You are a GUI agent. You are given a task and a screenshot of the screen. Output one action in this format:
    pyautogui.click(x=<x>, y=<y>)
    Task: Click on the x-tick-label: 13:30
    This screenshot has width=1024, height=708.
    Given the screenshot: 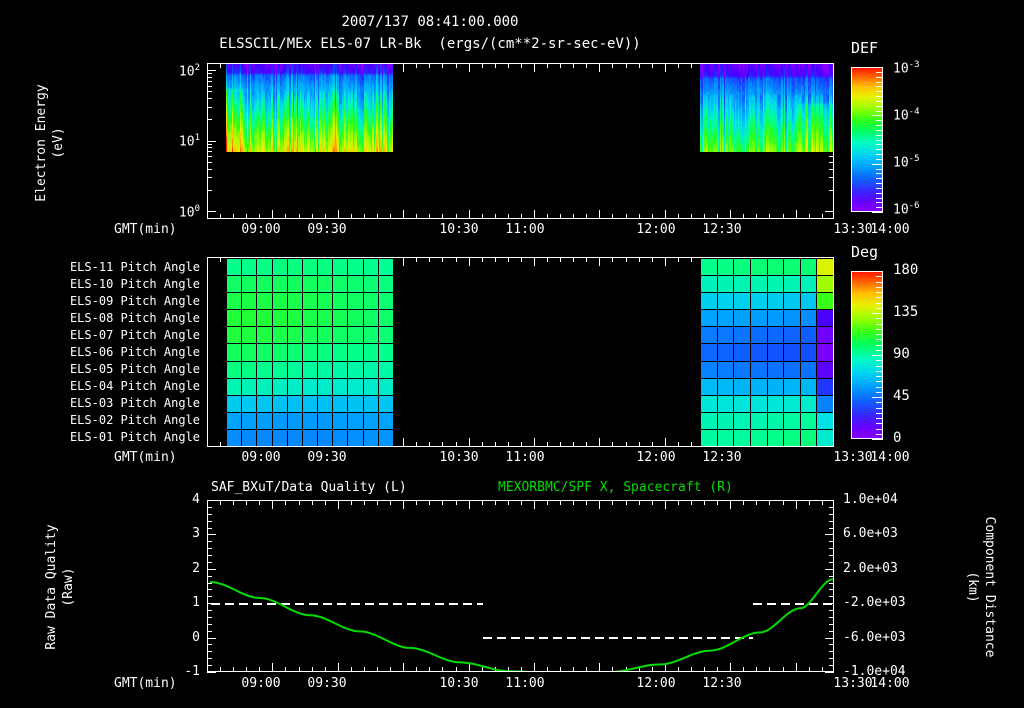 What is the action you would take?
    pyautogui.click(x=853, y=457)
    